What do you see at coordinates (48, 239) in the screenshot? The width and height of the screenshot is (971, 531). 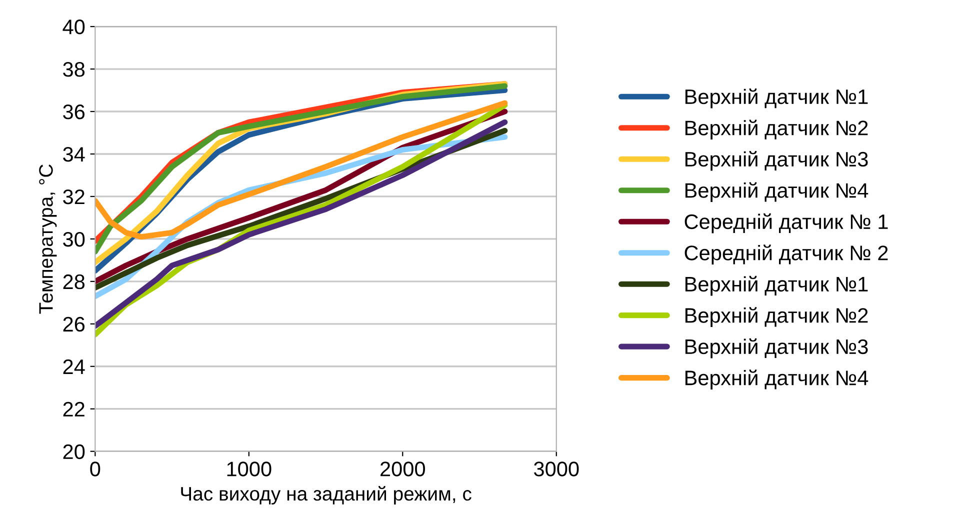 I see `y-axis-title: Температура, °С` at bounding box center [48, 239].